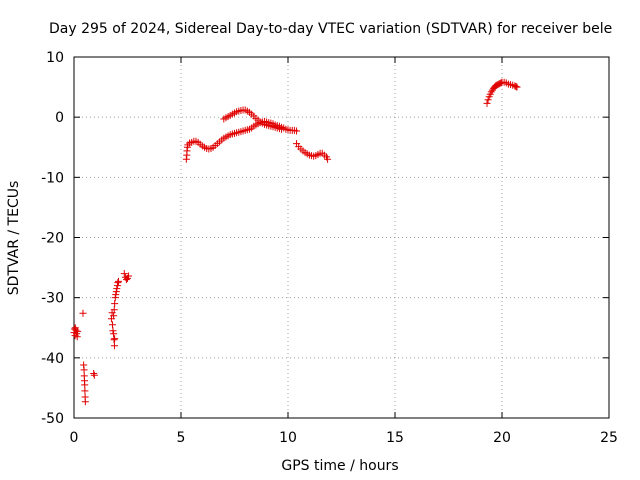  What do you see at coordinates (395, 438) in the screenshot?
I see `x-tick-label: 15` at bounding box center [395, 438].